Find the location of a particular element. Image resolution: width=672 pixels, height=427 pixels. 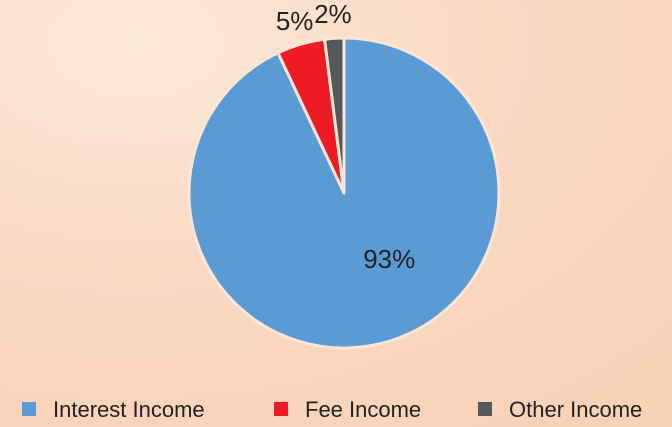

legend-label: Other Income is located at coordinates (575, 409).